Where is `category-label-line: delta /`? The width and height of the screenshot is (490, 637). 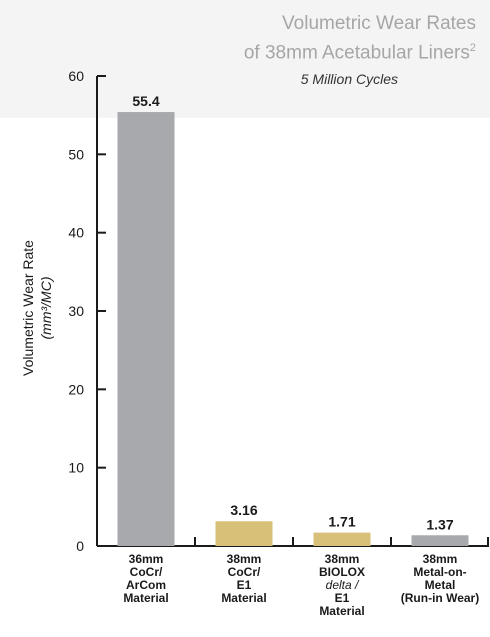
category-label-line: delta / is located at coordinates (343, 585).